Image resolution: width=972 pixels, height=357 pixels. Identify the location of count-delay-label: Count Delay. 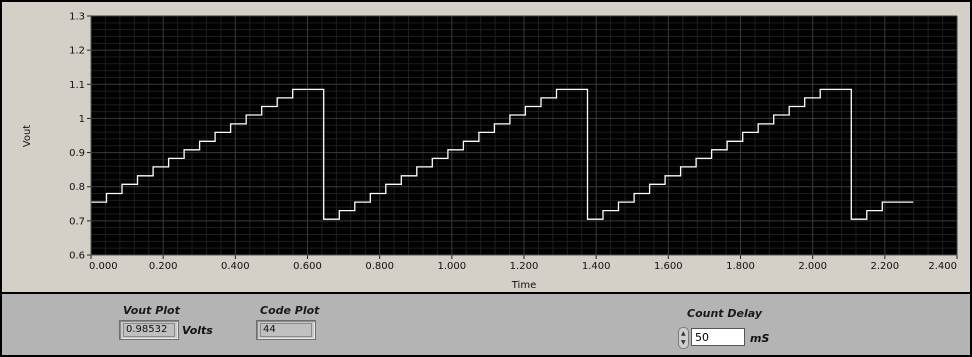
(724, 313).